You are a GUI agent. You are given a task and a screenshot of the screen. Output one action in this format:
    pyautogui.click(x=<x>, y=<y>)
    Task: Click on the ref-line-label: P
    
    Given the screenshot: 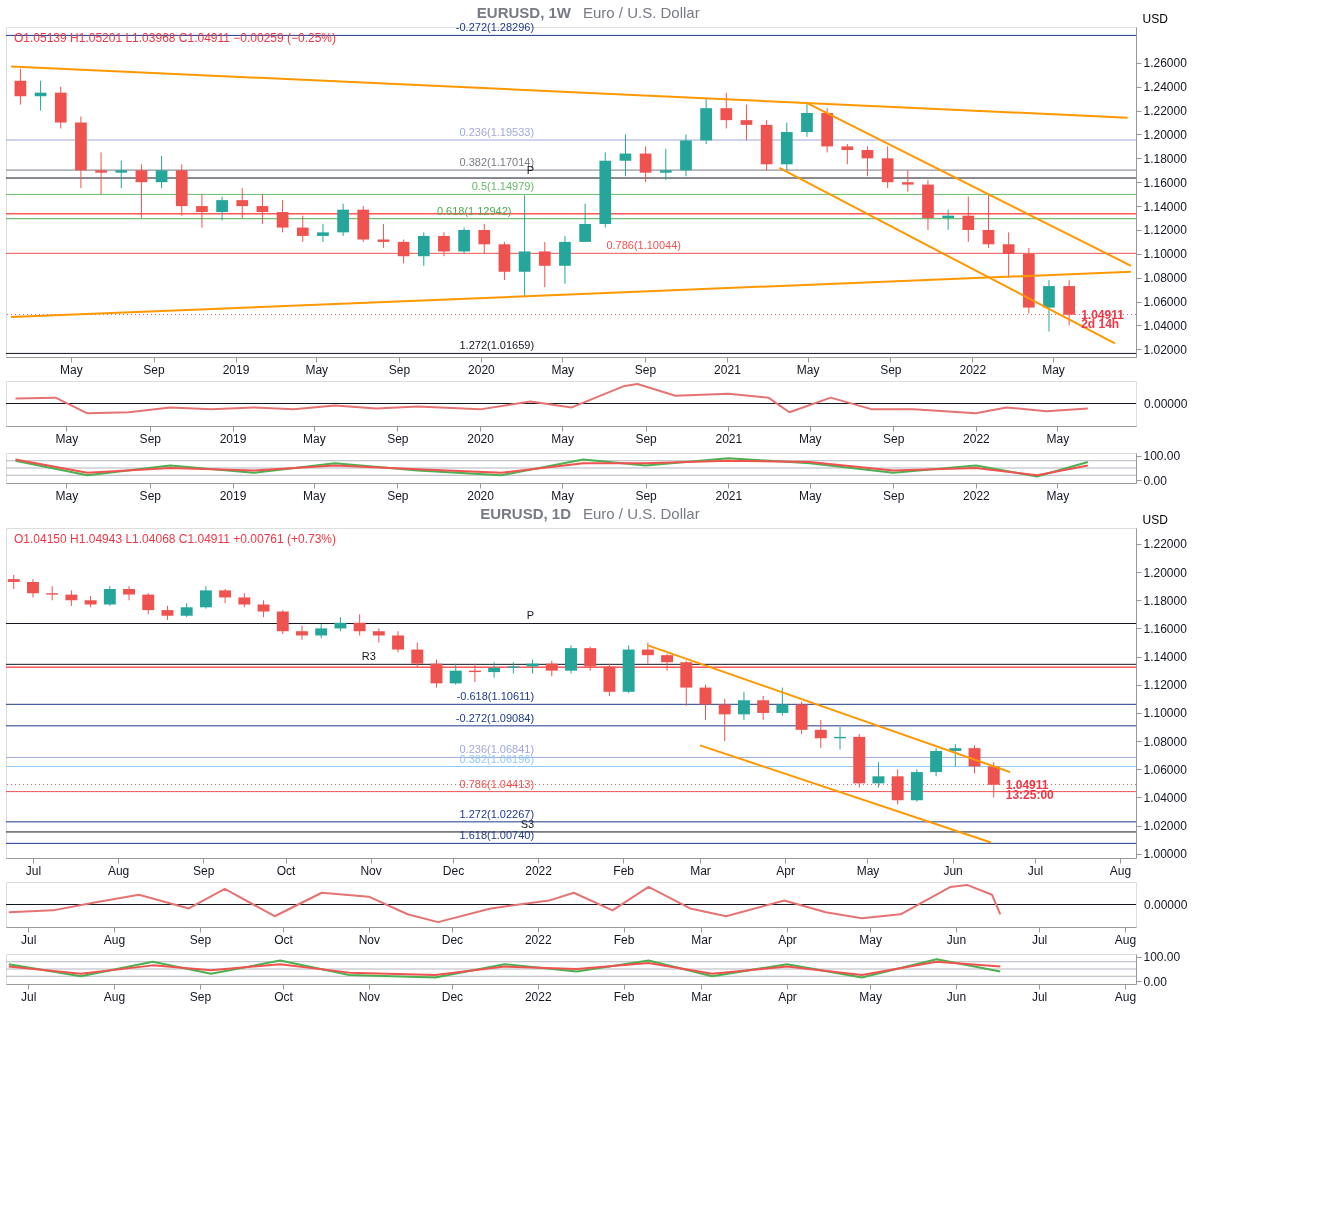 What is the action you would take?
    pyautogui.click(x=530, y=615)
    